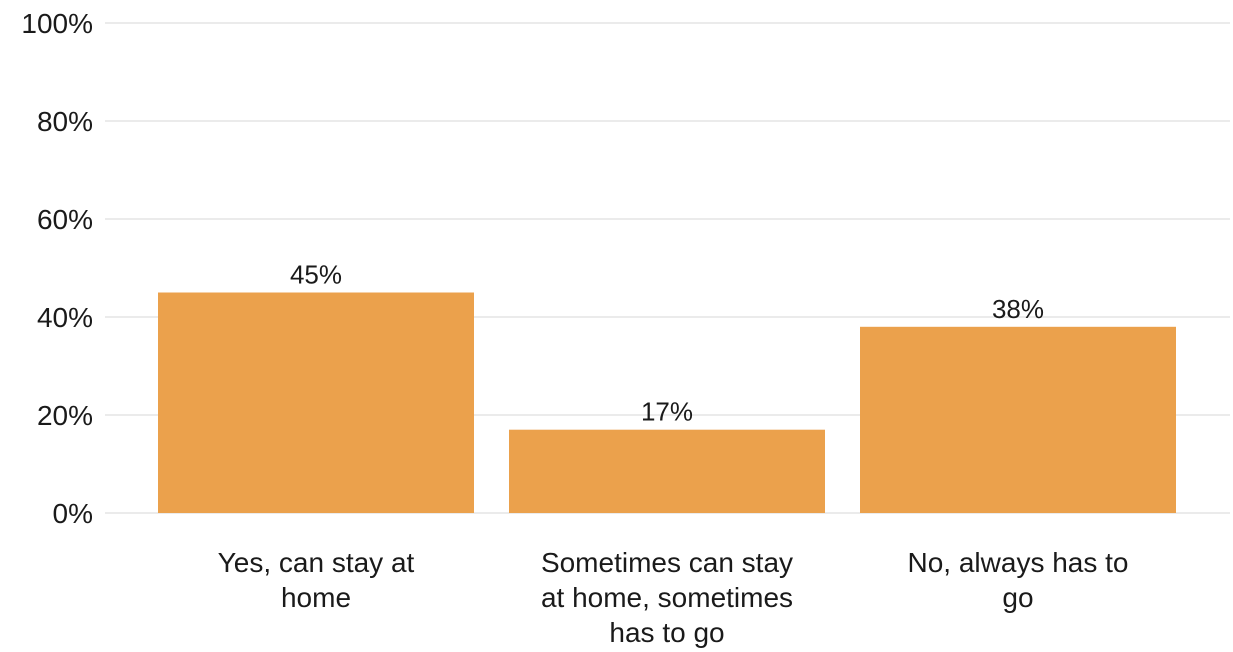 This screenshot has width=1233, height=652. I want to click on x-category-label-line: Sometimes can stay, so click(667, 562).